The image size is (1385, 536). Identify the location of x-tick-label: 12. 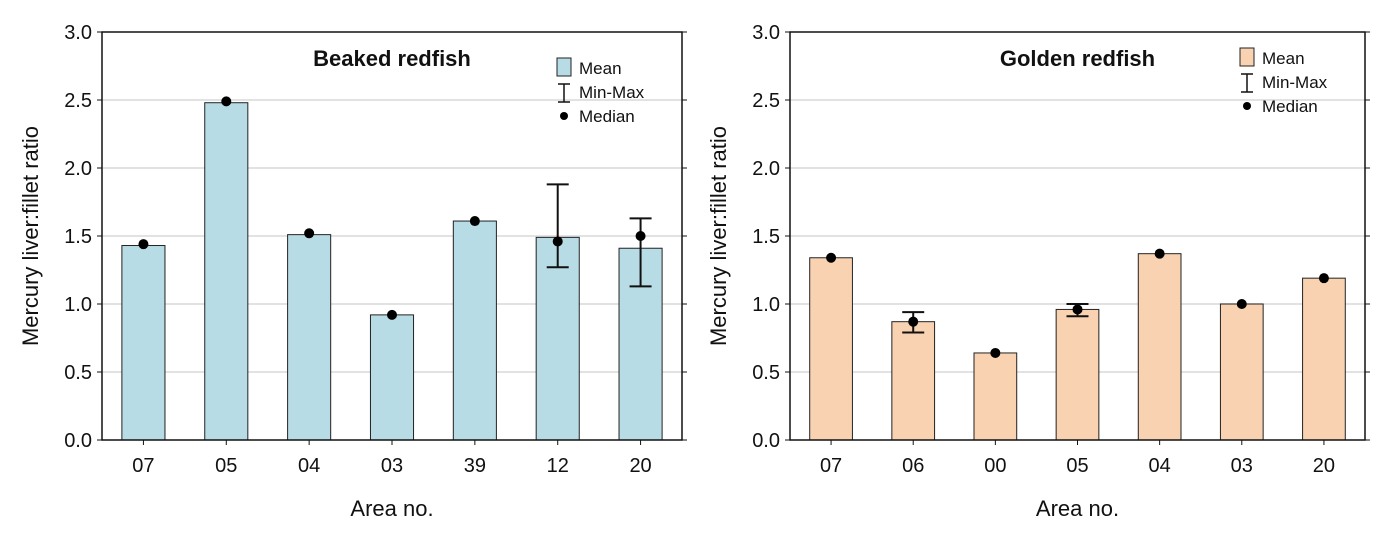
(558, 466).